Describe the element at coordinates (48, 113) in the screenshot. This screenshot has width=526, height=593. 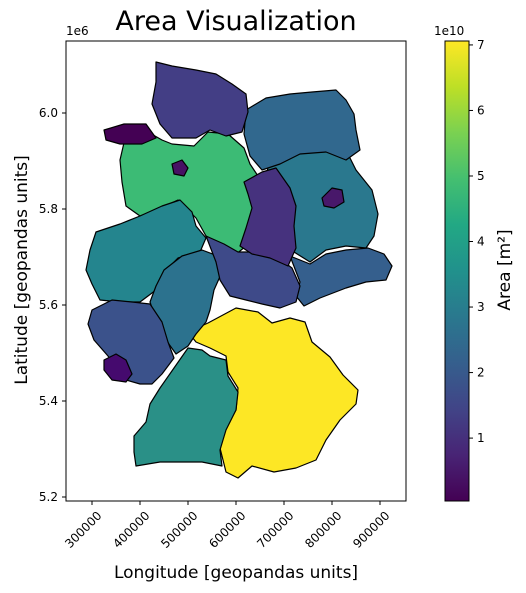
I see `y-tick-label: 6.0` at that location.